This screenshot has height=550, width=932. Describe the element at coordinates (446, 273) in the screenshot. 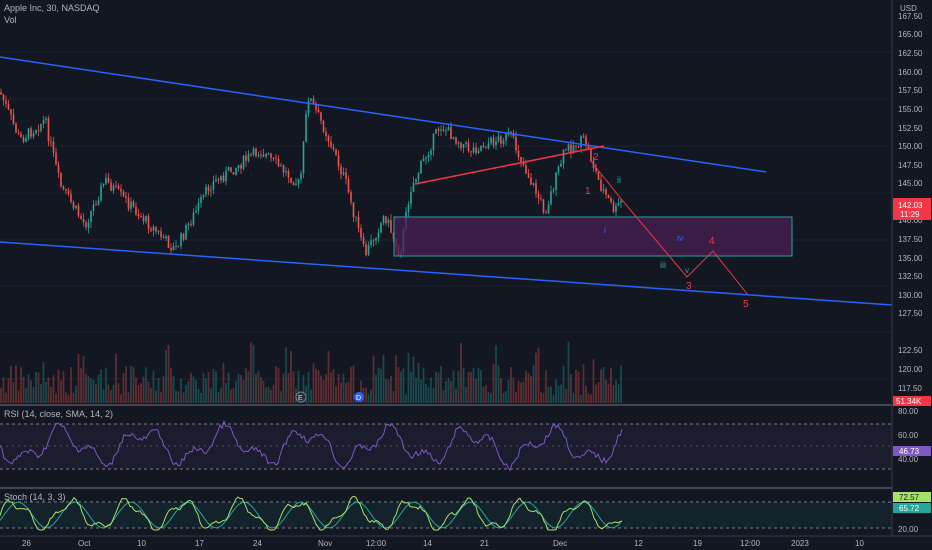

I see `channel-lower-line` at that location.